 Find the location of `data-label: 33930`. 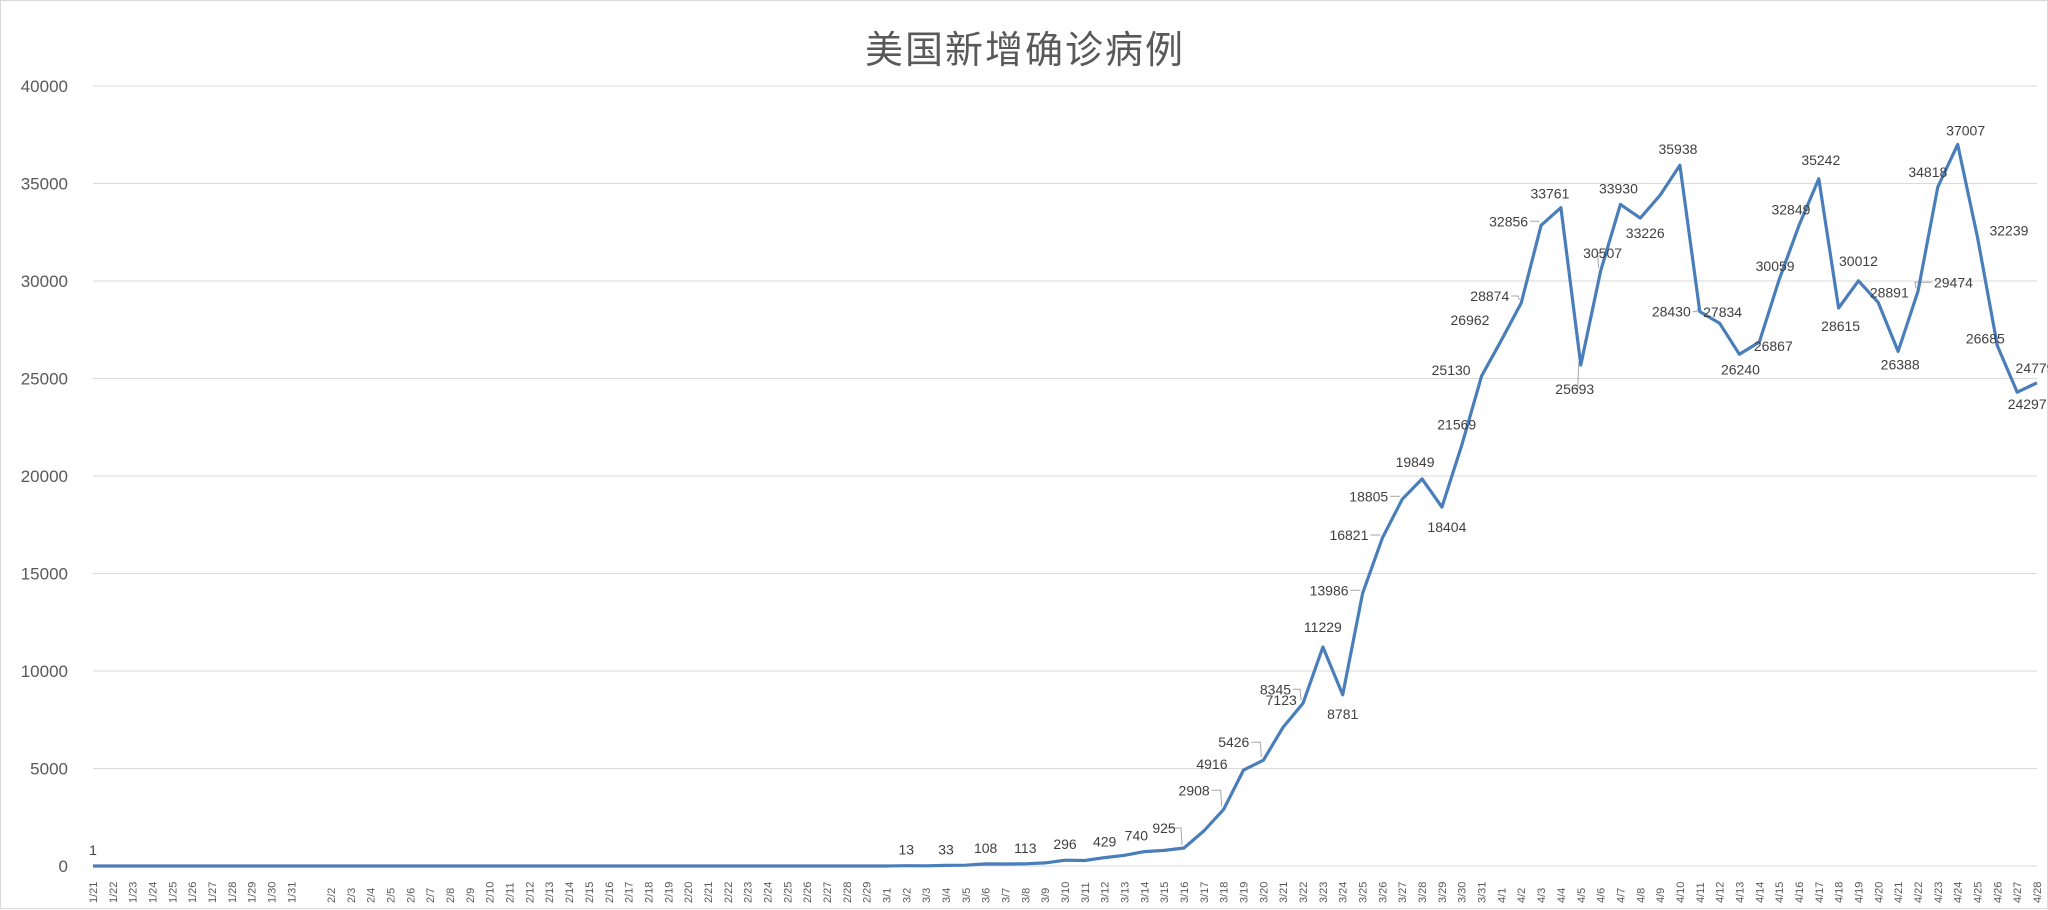

data-label: 33930 is located at coordinates (1618, 188).